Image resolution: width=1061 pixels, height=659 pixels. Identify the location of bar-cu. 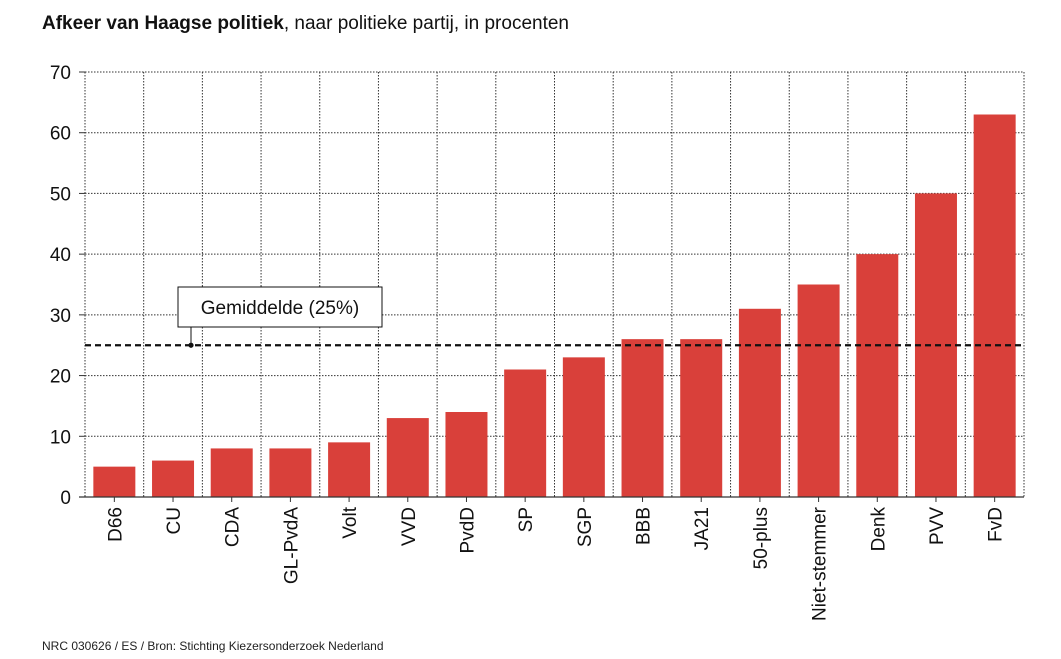
(173, 478).